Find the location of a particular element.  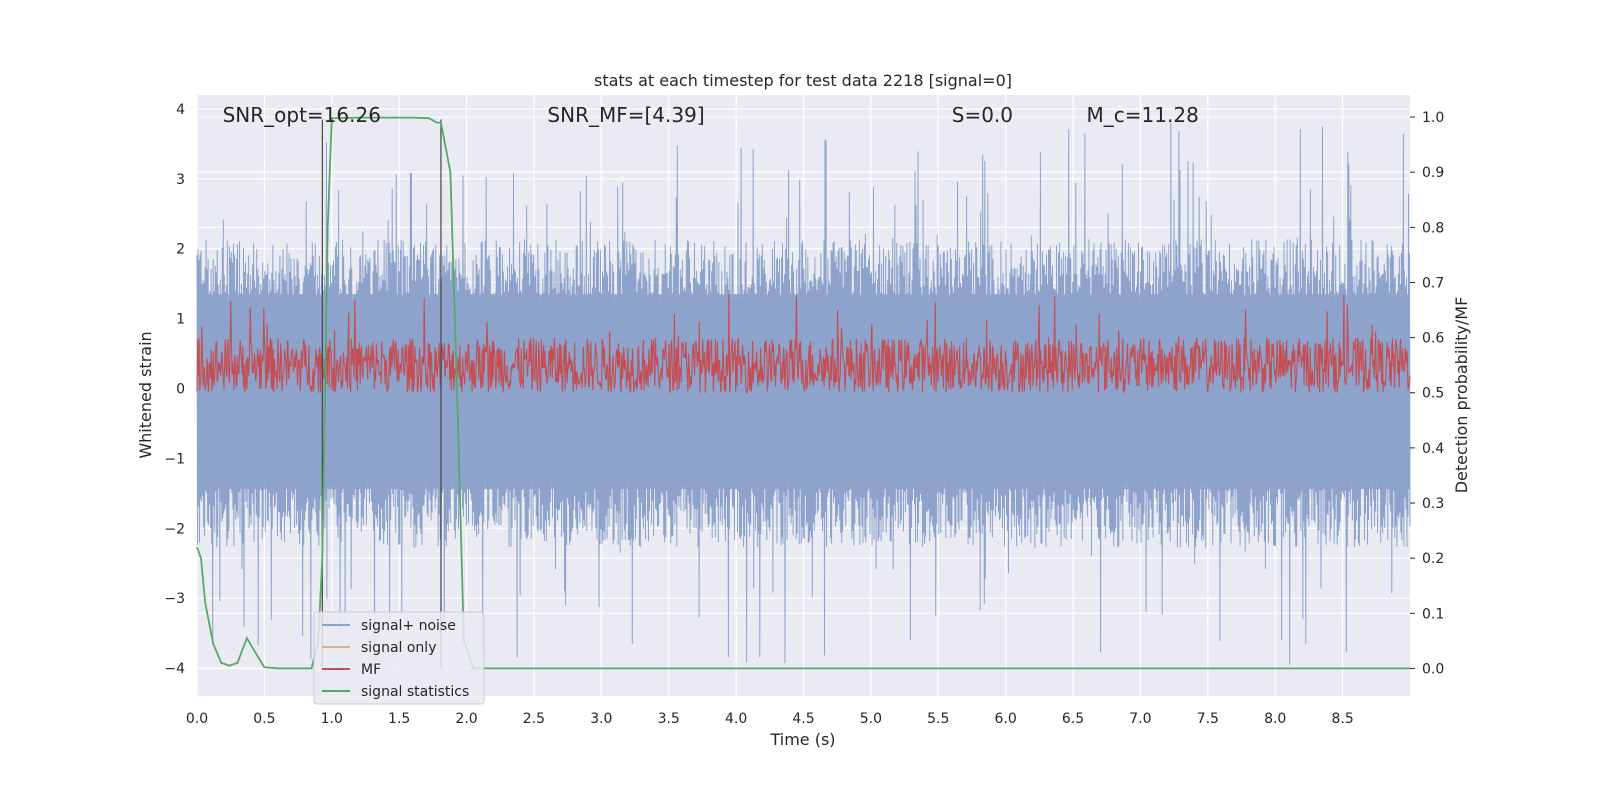

x-tick-label: 2.5 is located at coordinates (534, 719).